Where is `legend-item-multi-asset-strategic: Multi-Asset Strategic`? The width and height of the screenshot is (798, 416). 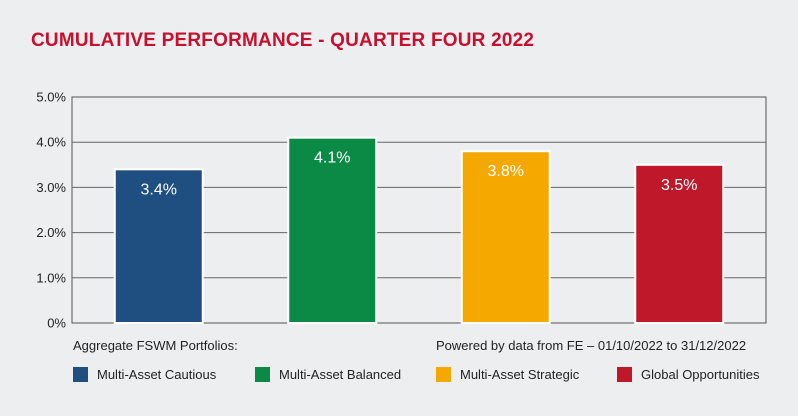
legend-item-multi-asset-strategic: Multi-Asset Strategic is located at coordinates (507, 374).